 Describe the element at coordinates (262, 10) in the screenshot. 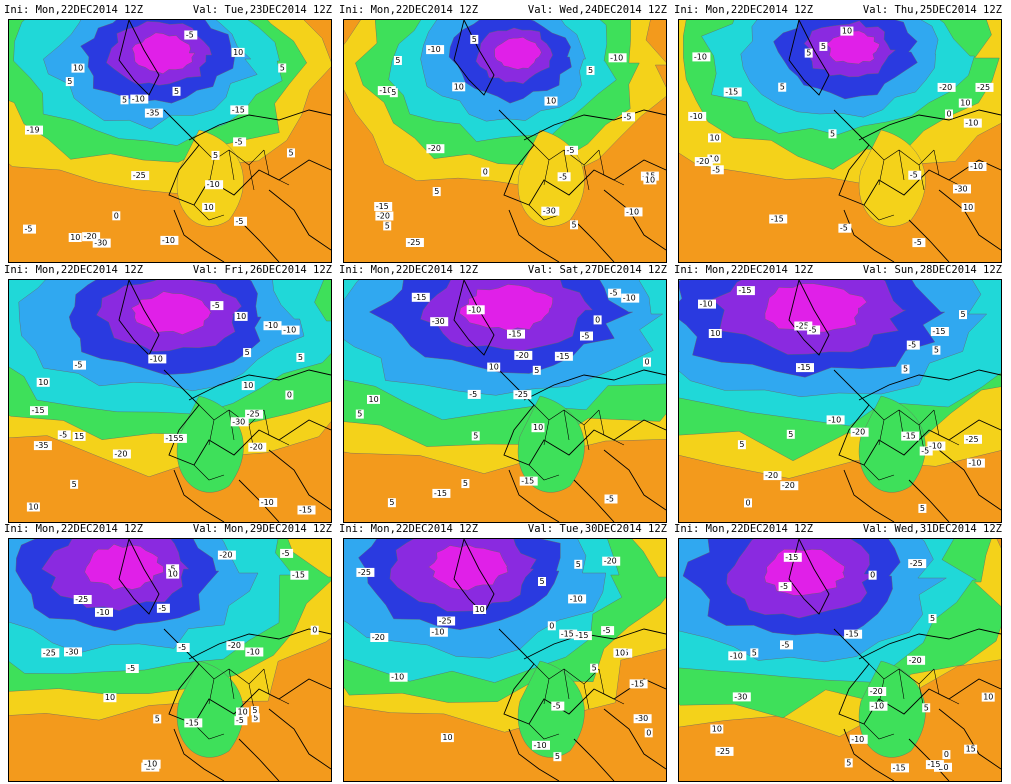

I see `valid-time-label: Val: Tue,23DEC2014 12Z` at that location.